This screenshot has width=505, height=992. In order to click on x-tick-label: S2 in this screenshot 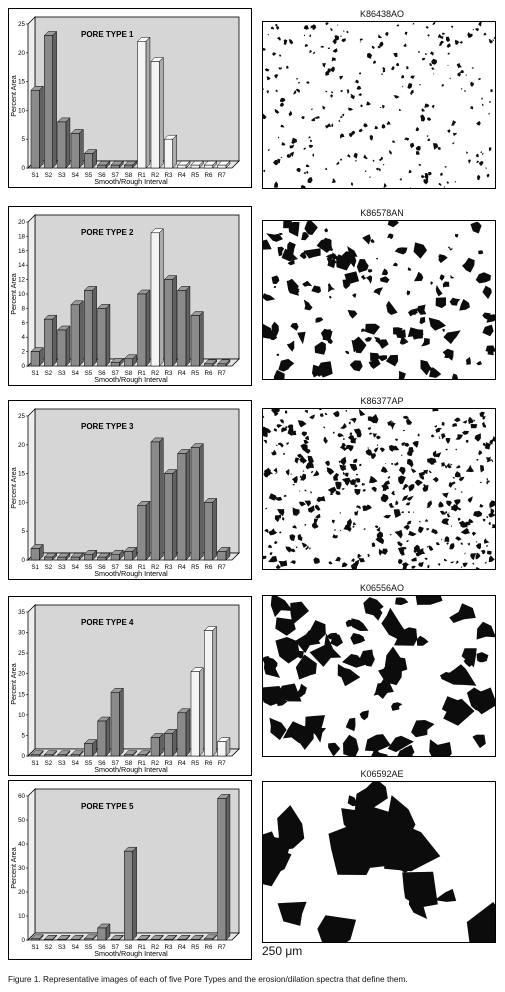, I will do `click(49, 175)`.